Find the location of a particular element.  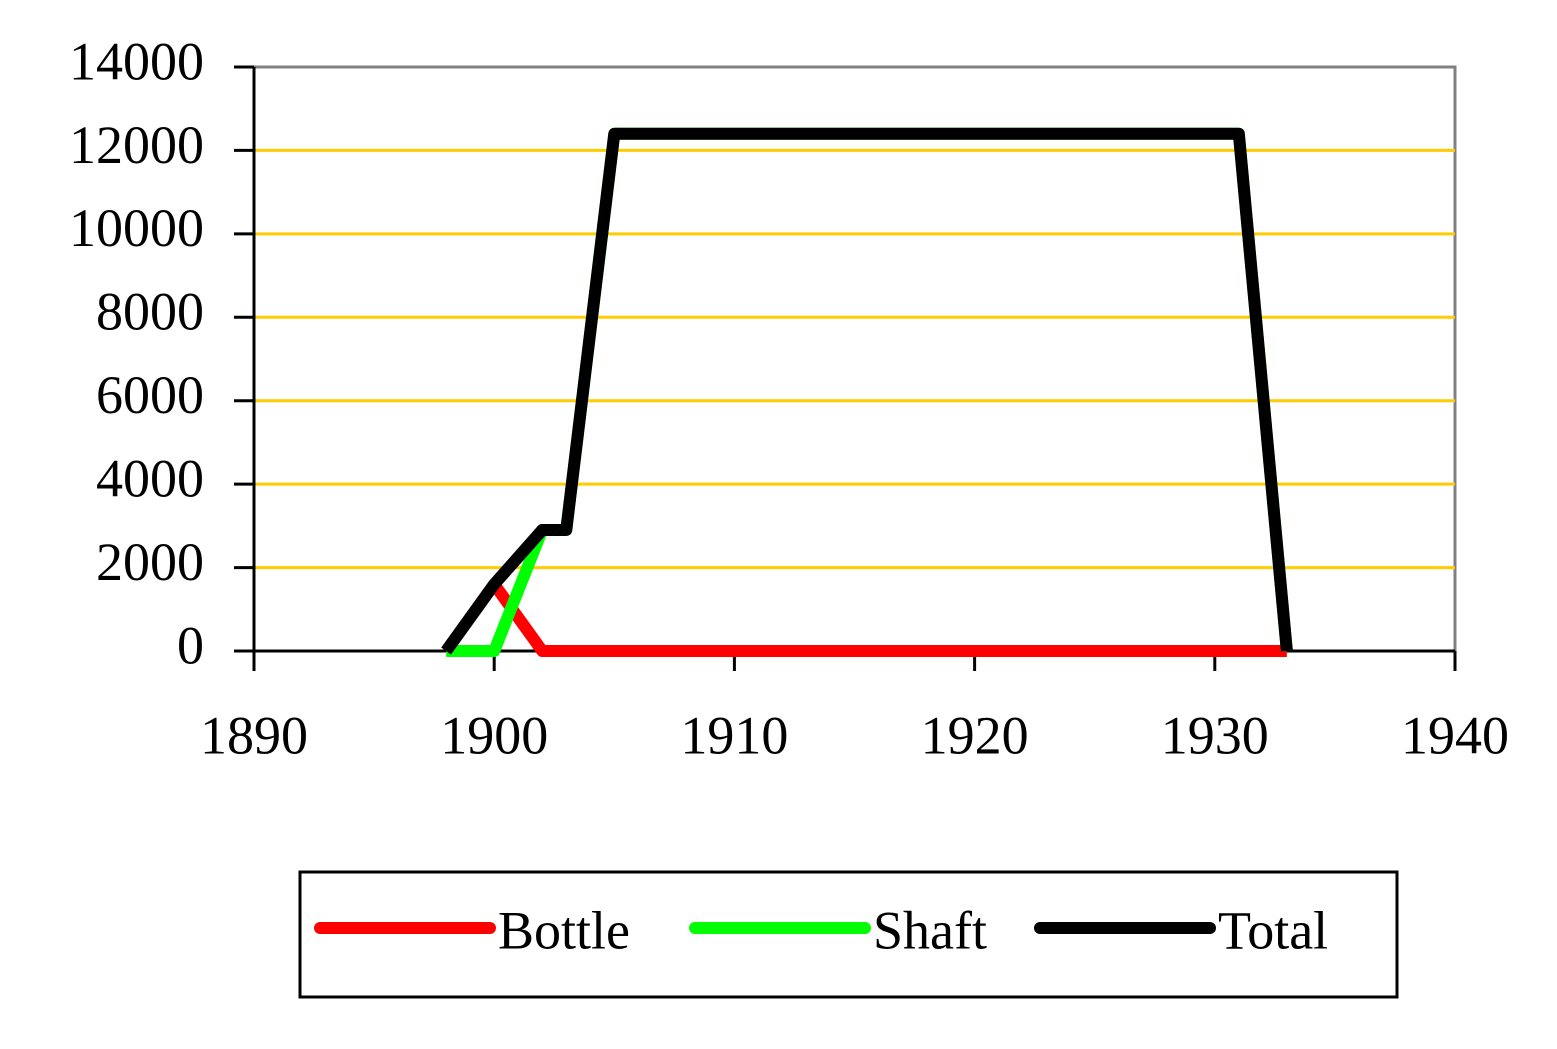

x-tick-label: 1920 is located at coordinates (975, 735).